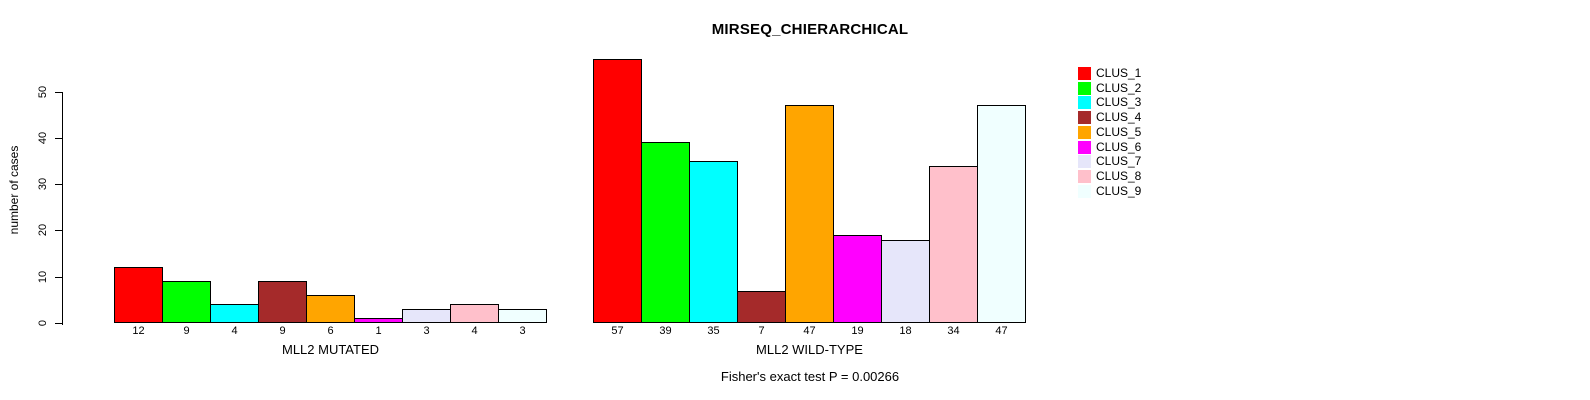  I want to click on bar-CLUS_3-group2, so click(713, 242).